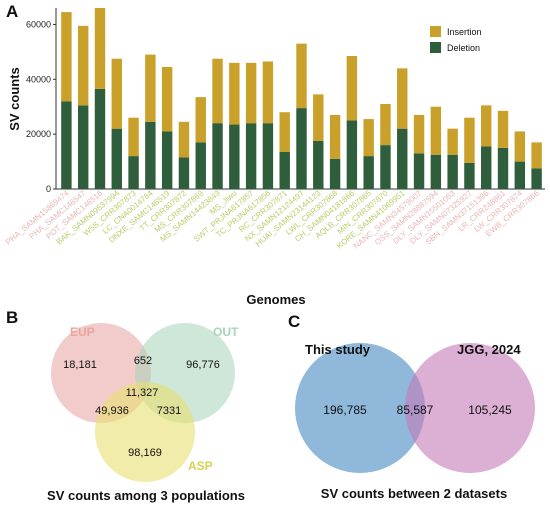  What do you see at coordinates (414, 493) in the screenshot?
I see `venn2-caption: SV counts between 2 datasets` at bounding box center [414, 493].